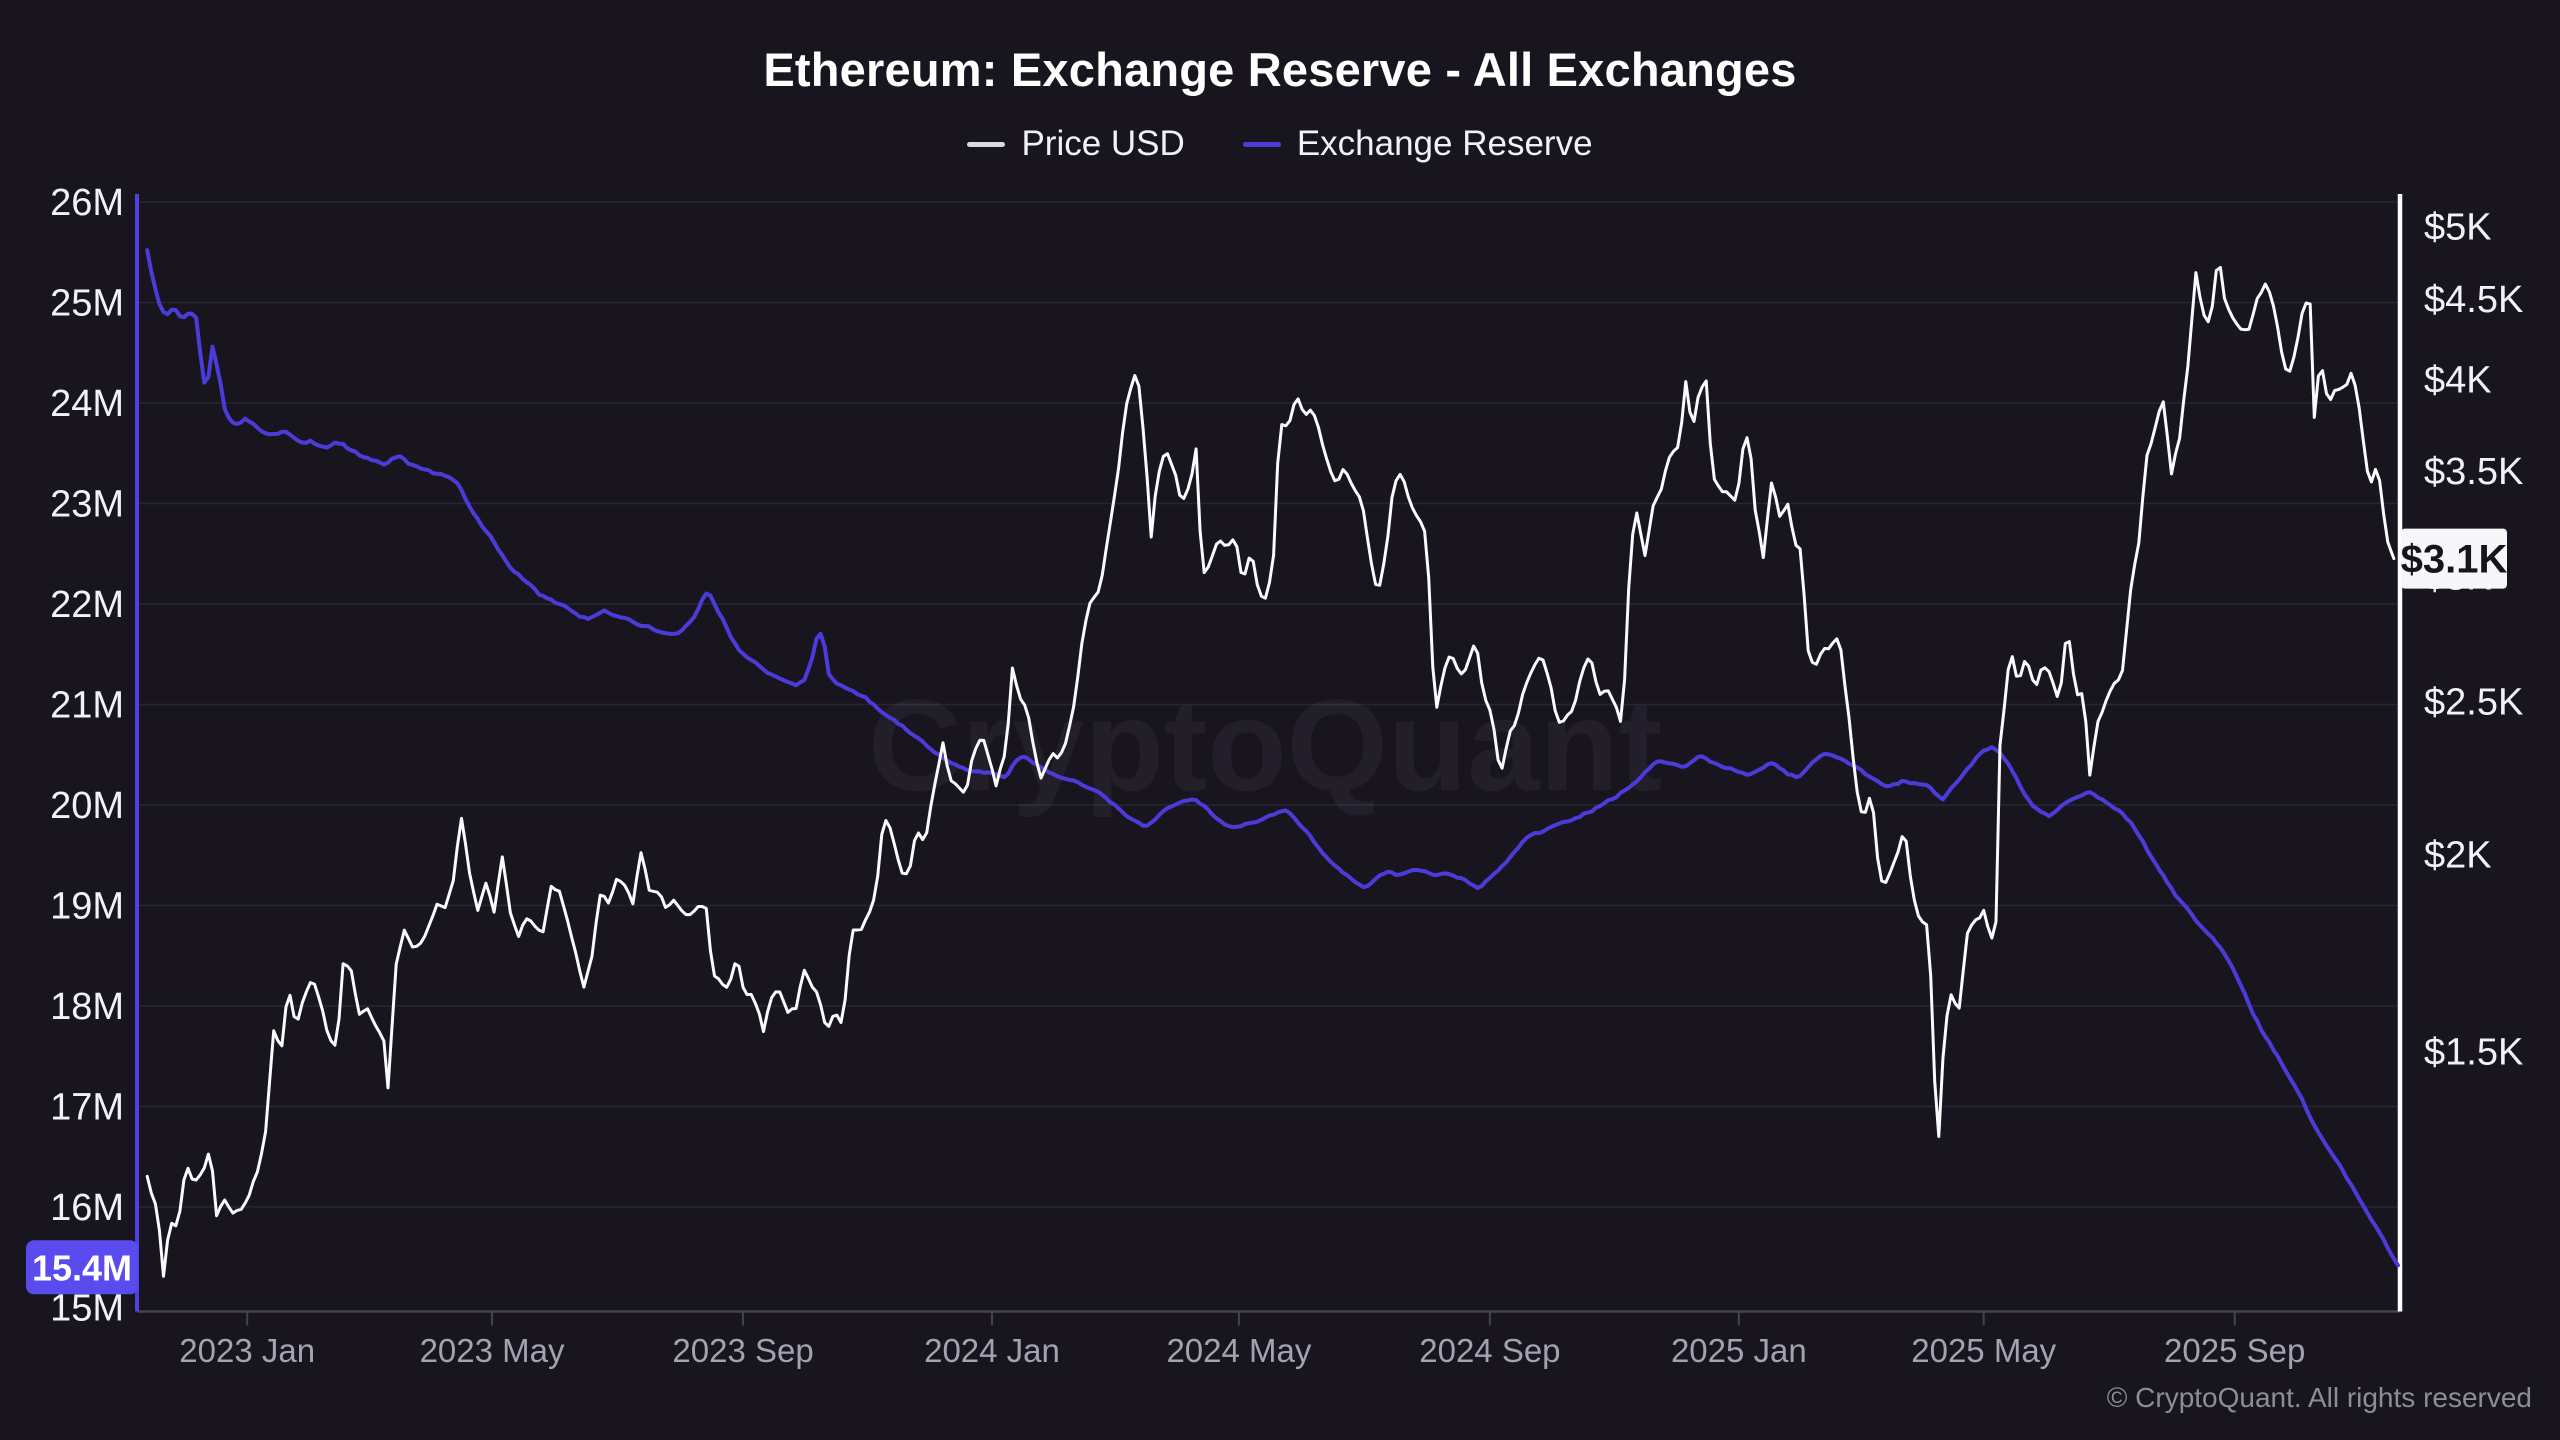 The width and height of the screenshot is (2560, 1440). What do you see at coordinates (2458, 855) in the screenshot?
I see `y-right-label: $2K` at bounding box center [2458, 855].